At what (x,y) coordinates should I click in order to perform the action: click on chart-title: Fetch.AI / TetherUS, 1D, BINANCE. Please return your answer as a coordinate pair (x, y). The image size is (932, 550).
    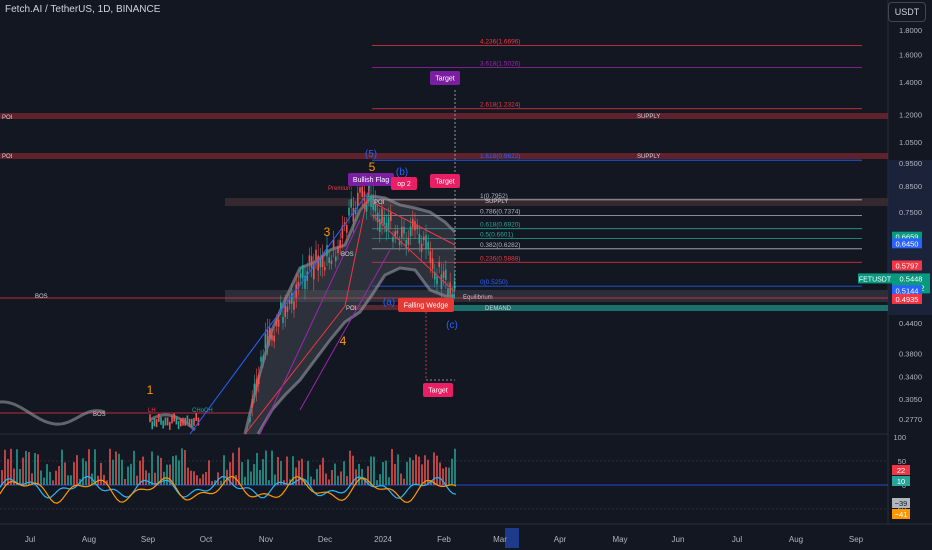
    Looking at the image, I should click on (83, 9).